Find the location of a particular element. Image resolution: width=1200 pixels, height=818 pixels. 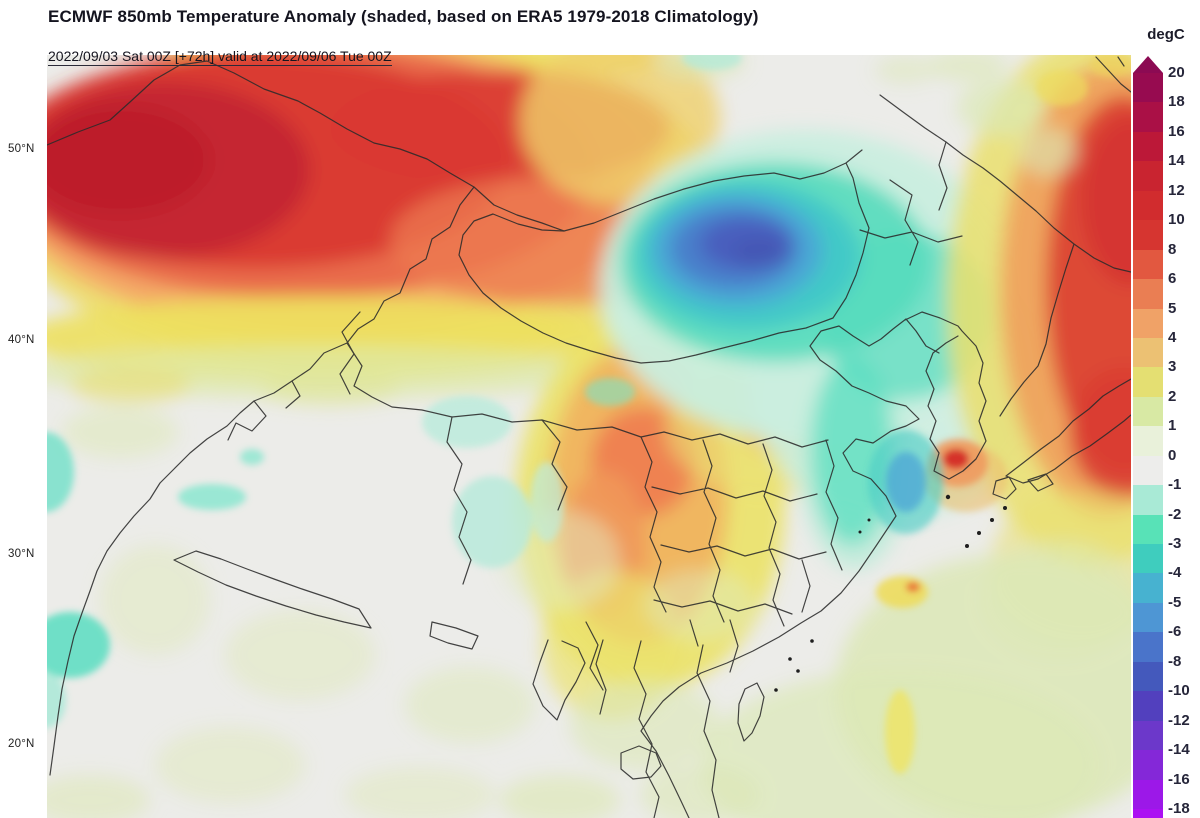

colorbar-tick-label: 16 is located at coordinates (1176, 131).